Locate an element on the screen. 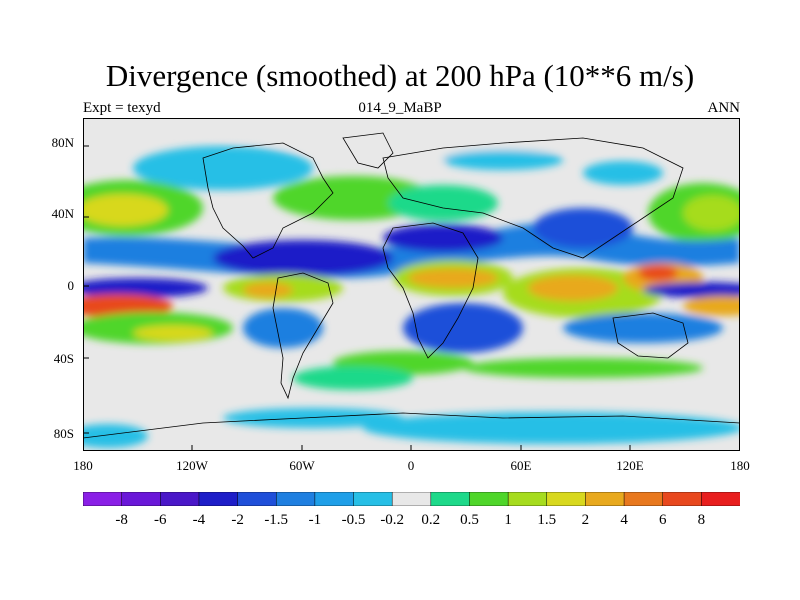  colorbar-tick-label: -0.2 is located at coordinates (392, 520).